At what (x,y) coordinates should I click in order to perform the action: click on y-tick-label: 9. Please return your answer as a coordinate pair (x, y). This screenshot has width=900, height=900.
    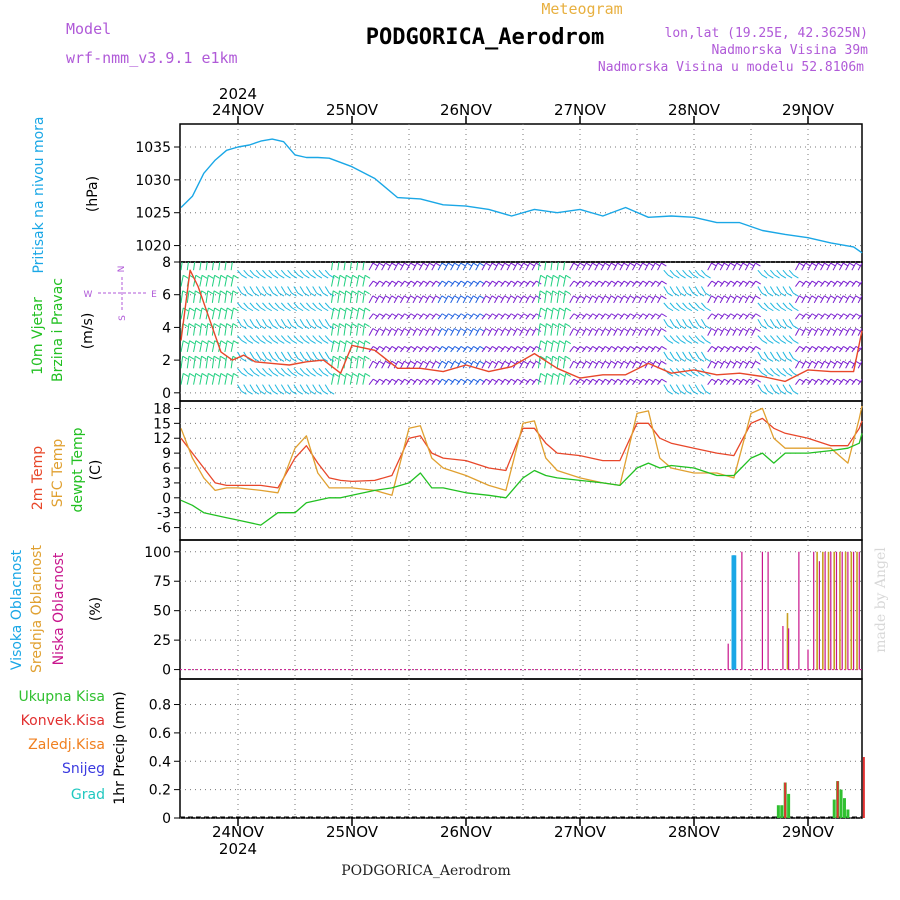
    Looking at the image, I should click on (166, 454).